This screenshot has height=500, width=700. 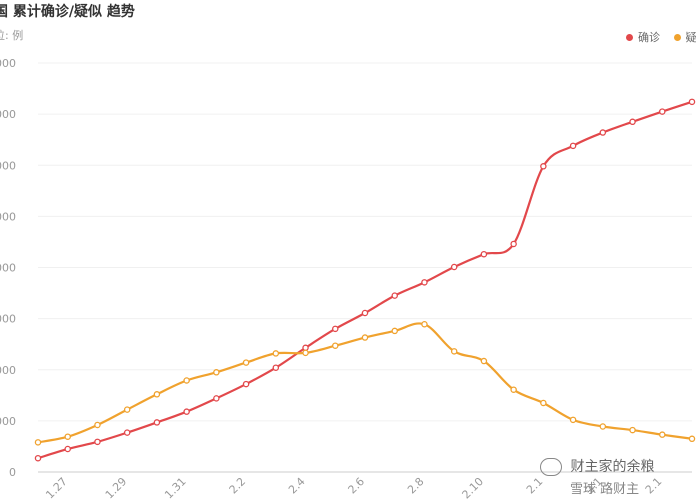 What do you see at coordinates (612, 467) in the screenshot?
I see `watermark-text: 财主家的余粮` at bounding box center [612, 467].